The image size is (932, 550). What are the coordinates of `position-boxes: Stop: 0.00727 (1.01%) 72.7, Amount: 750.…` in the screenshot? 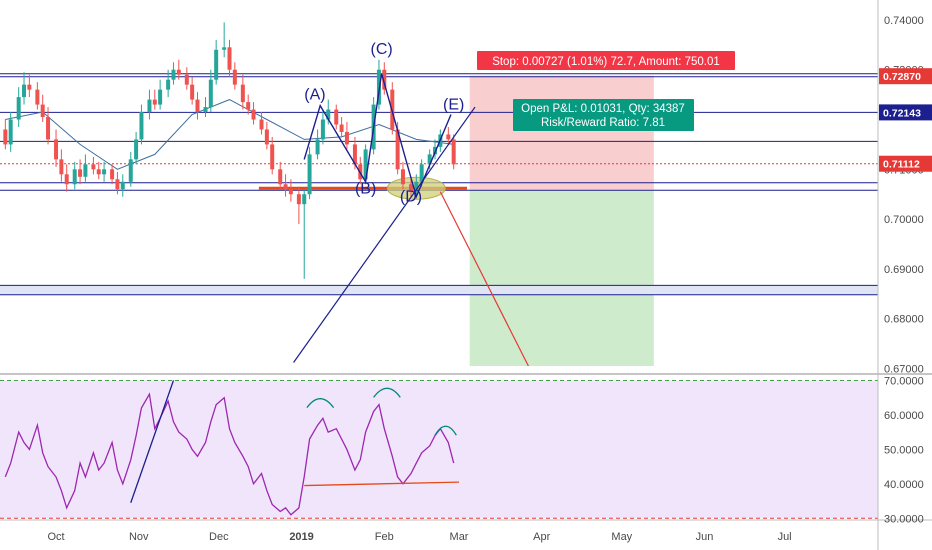 It's located at (606, 91).